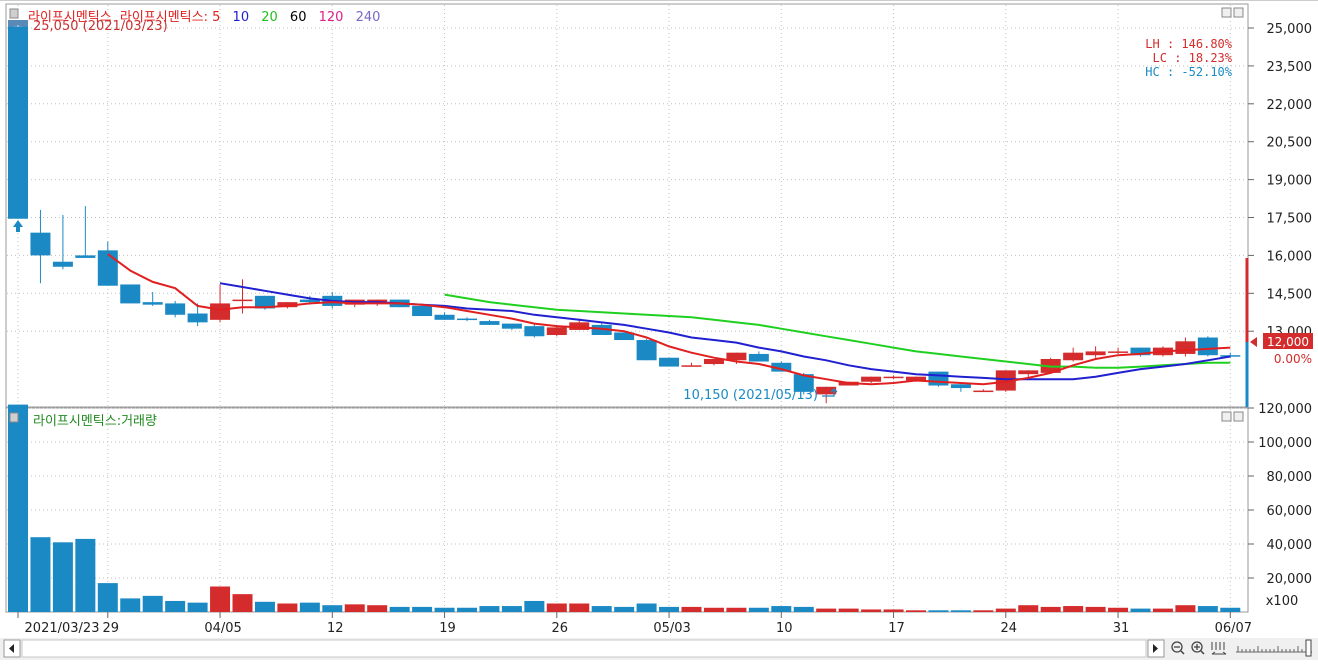 This screenshot has height=664, width=1318. Describe the element at coordinates (216, 17) in the screenshot. I see `legend-ma-5: 5` at that location.